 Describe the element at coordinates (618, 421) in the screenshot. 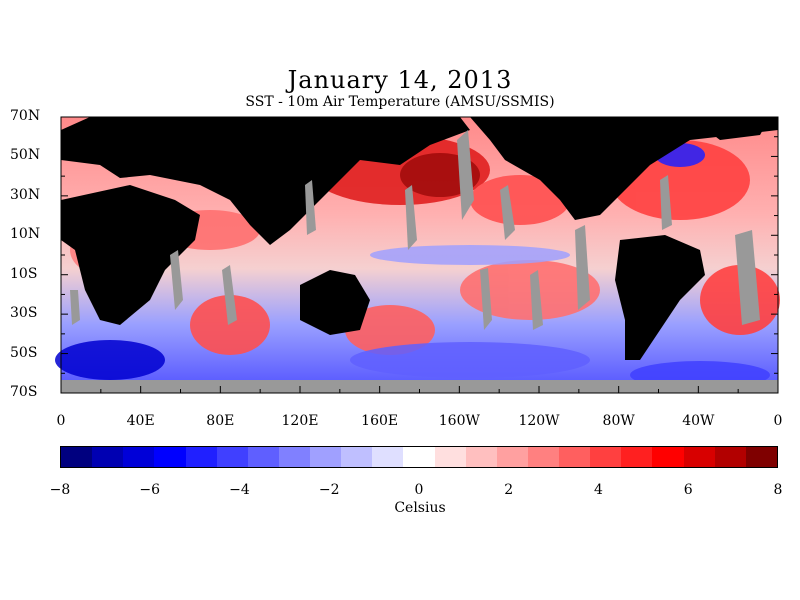

I see `longitude-label: 80W` at that location.